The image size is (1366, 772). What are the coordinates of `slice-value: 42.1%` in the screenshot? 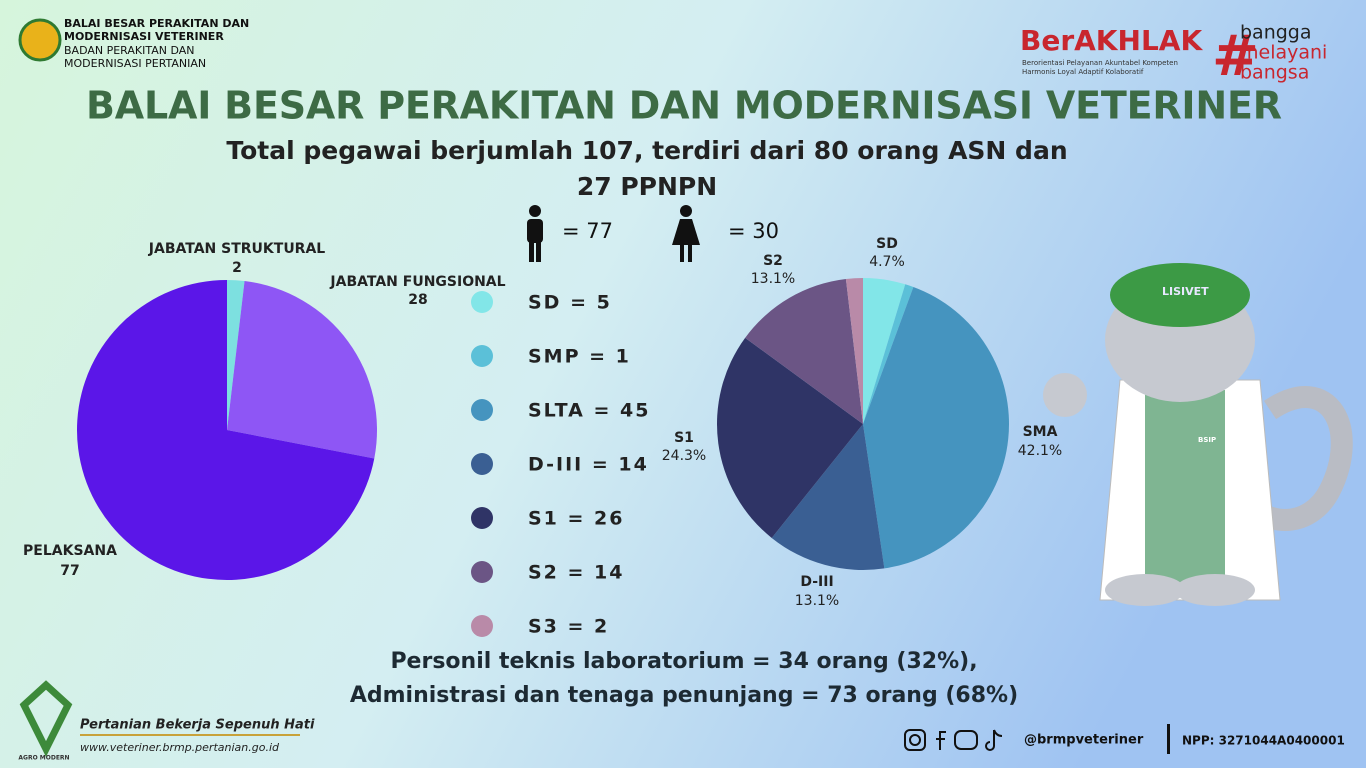 It's located at (1040, 451).